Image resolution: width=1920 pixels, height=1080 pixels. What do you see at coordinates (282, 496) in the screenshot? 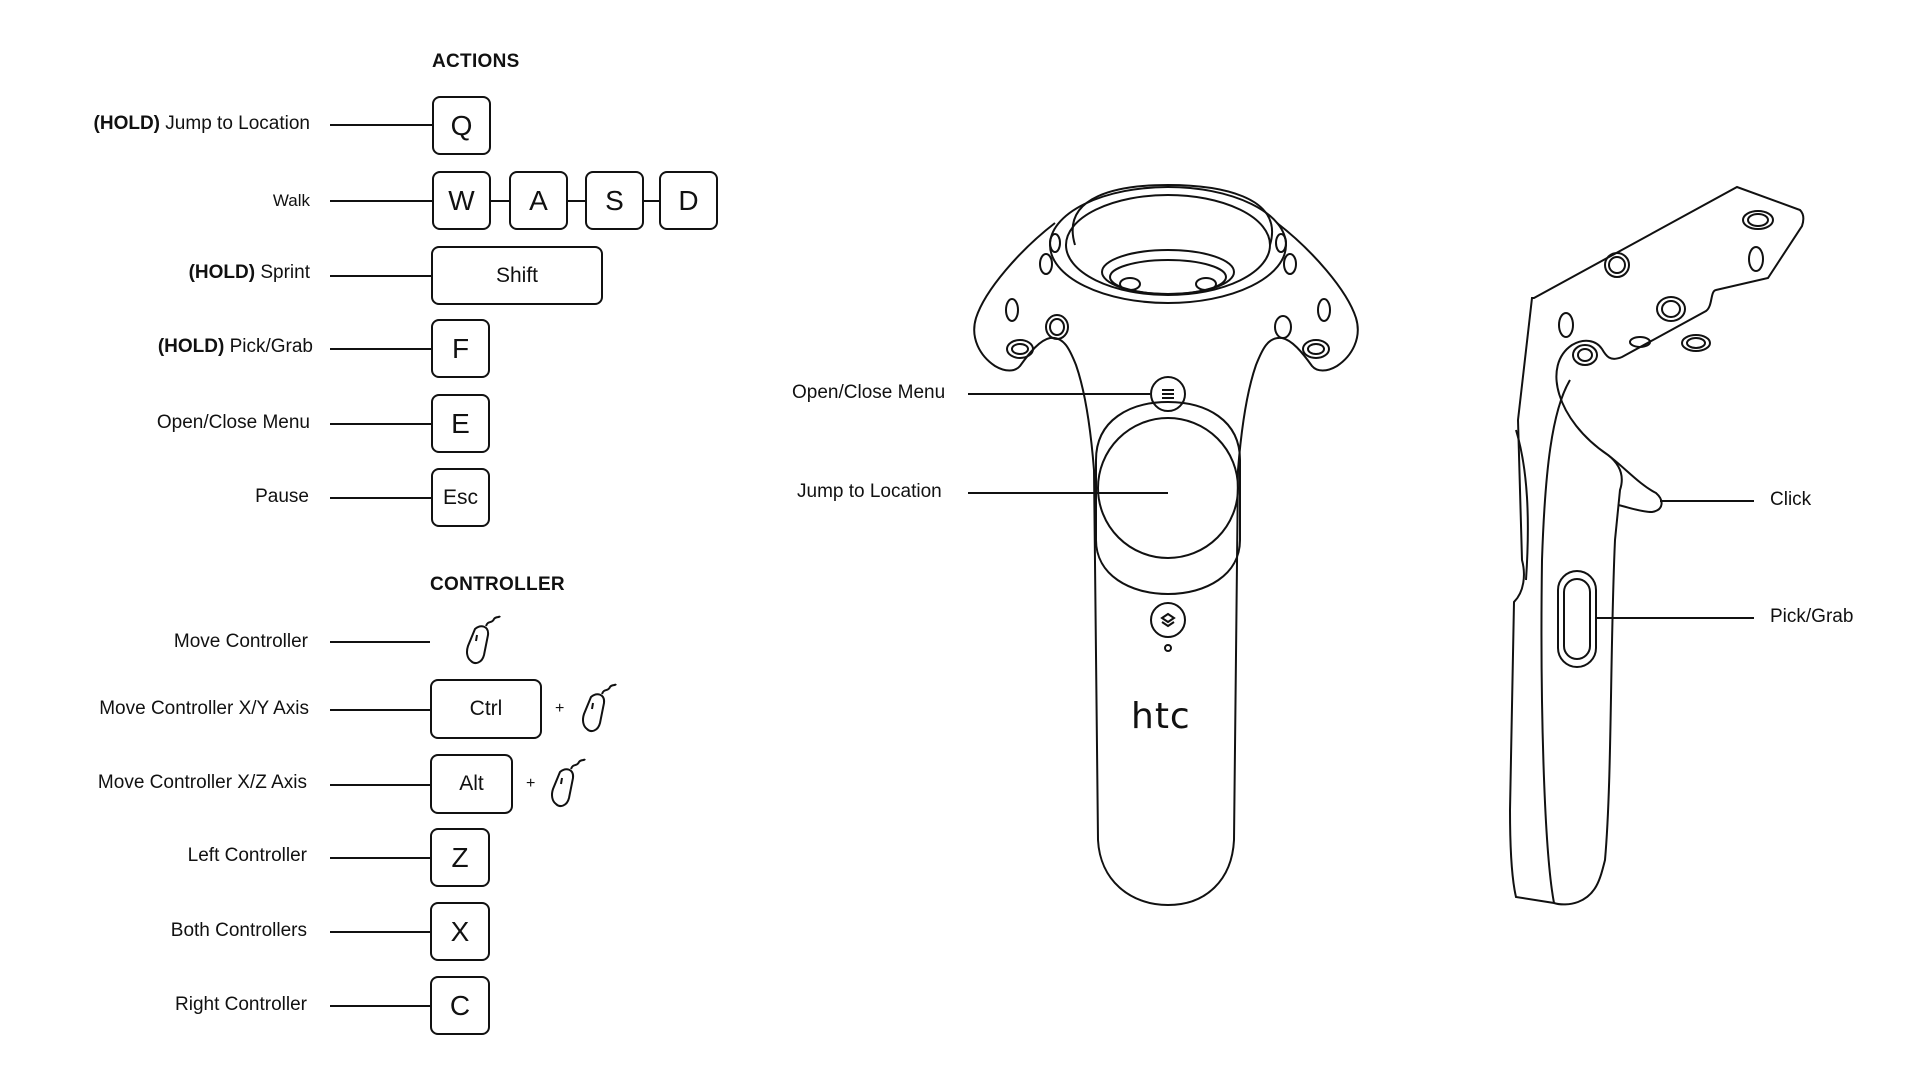
I see `pause-label: Pause` at bounding box center [282, 496].